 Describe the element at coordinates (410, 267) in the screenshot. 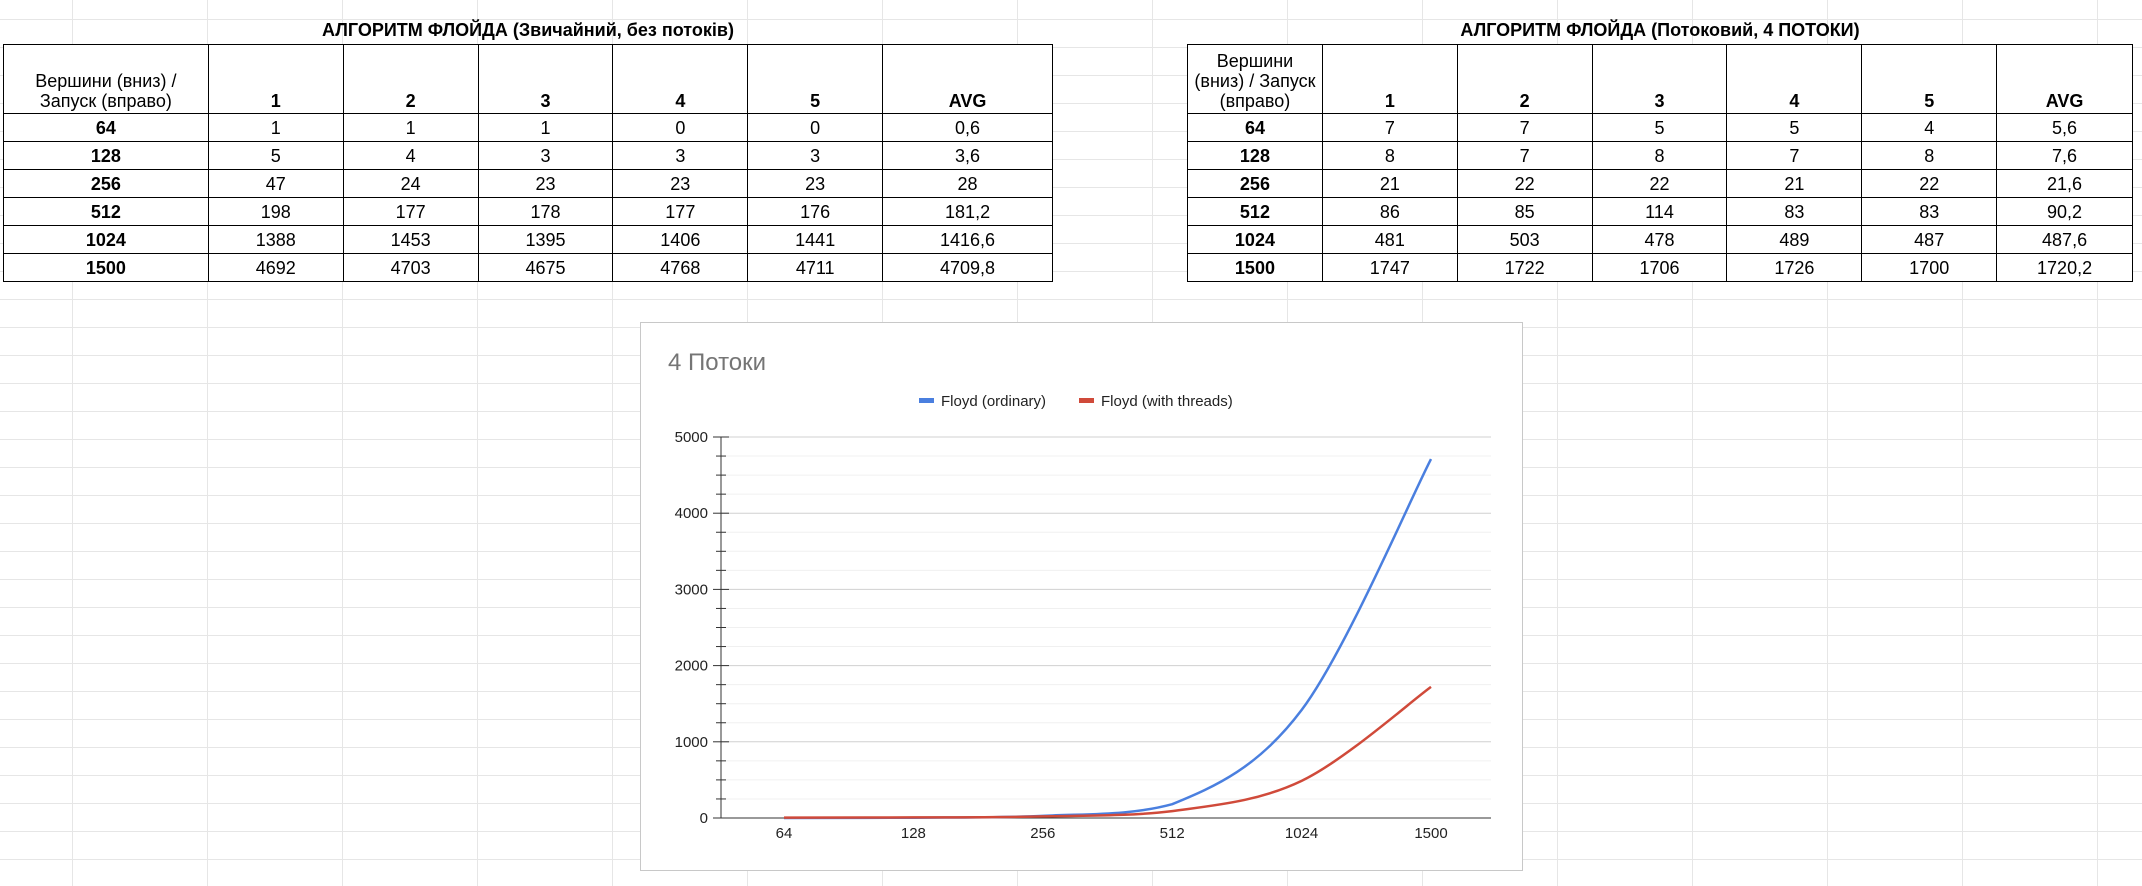

I see `table-cell: 4703` at that location.